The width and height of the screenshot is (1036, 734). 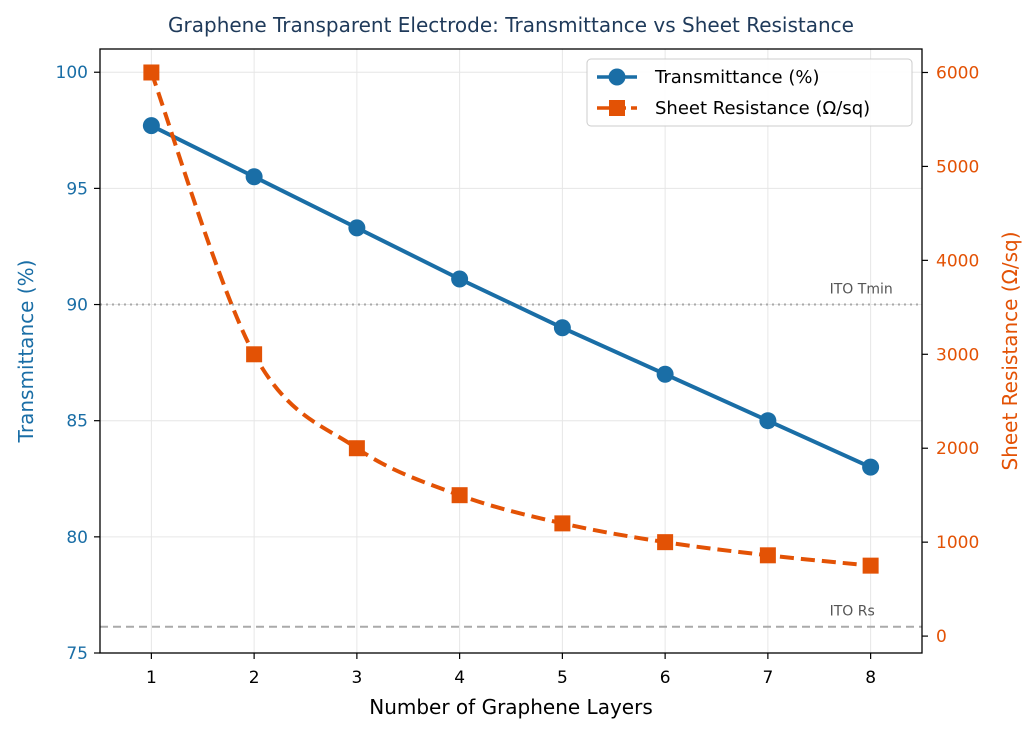 I want to click on legend-label-sheet-resistance: Sheet Resistance (Ω/sq), so click(x=762, y=108).